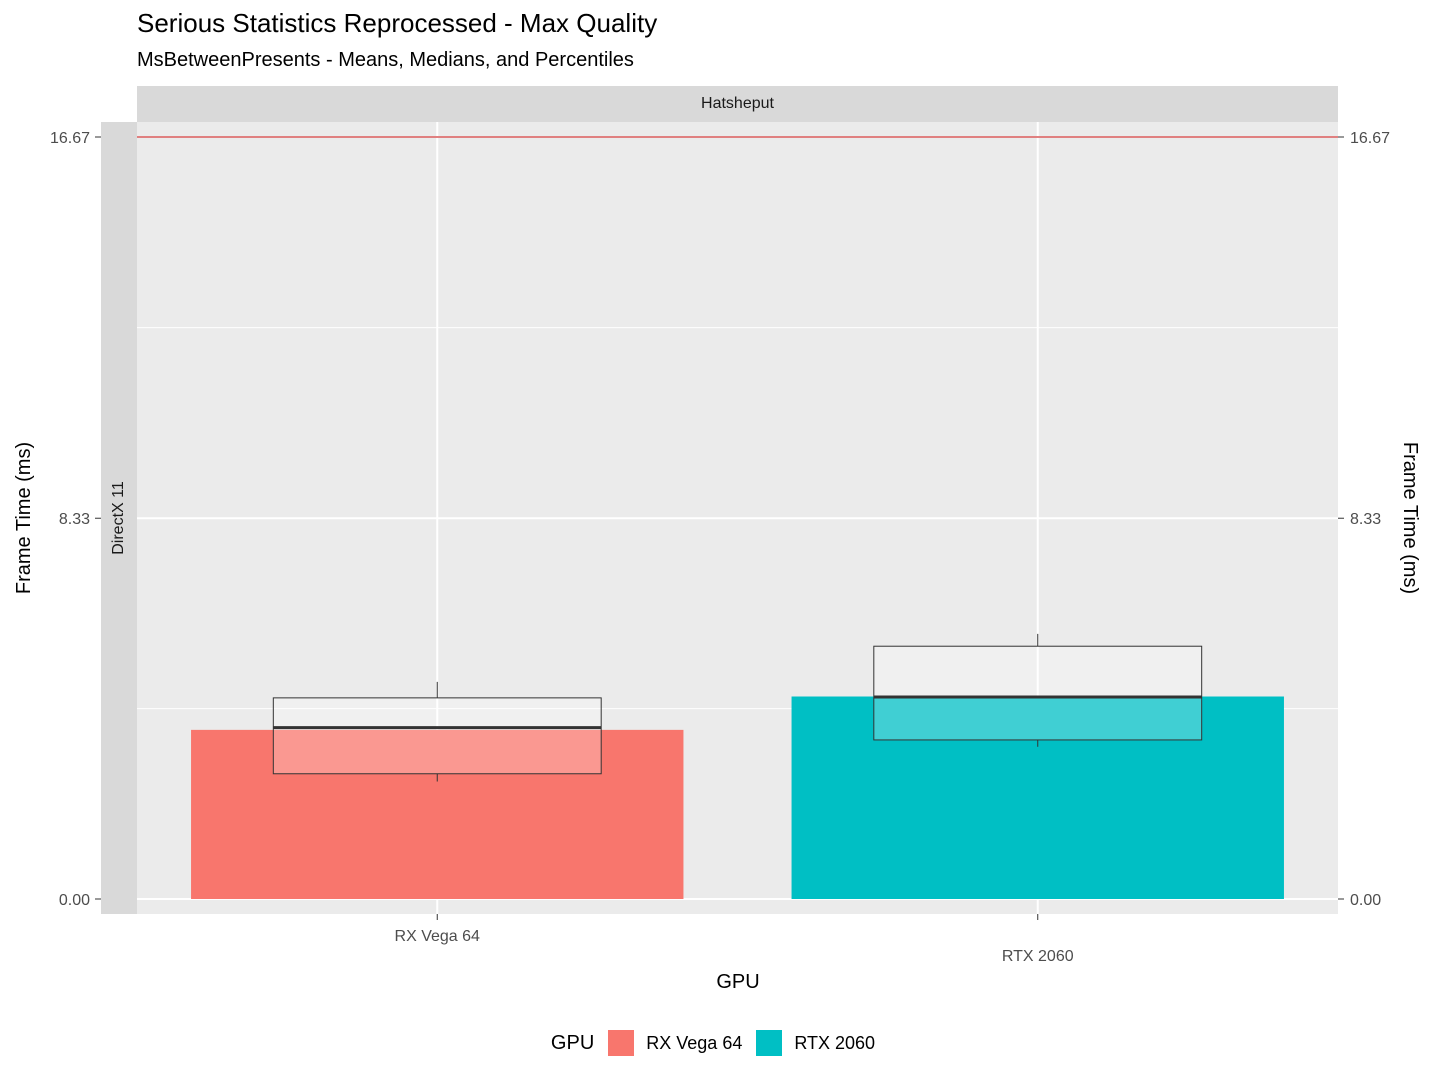 The width and height of the screenshot is (1440, 1080). I want to click on facet-strip-top: Hatsheput, so click(737, 104).